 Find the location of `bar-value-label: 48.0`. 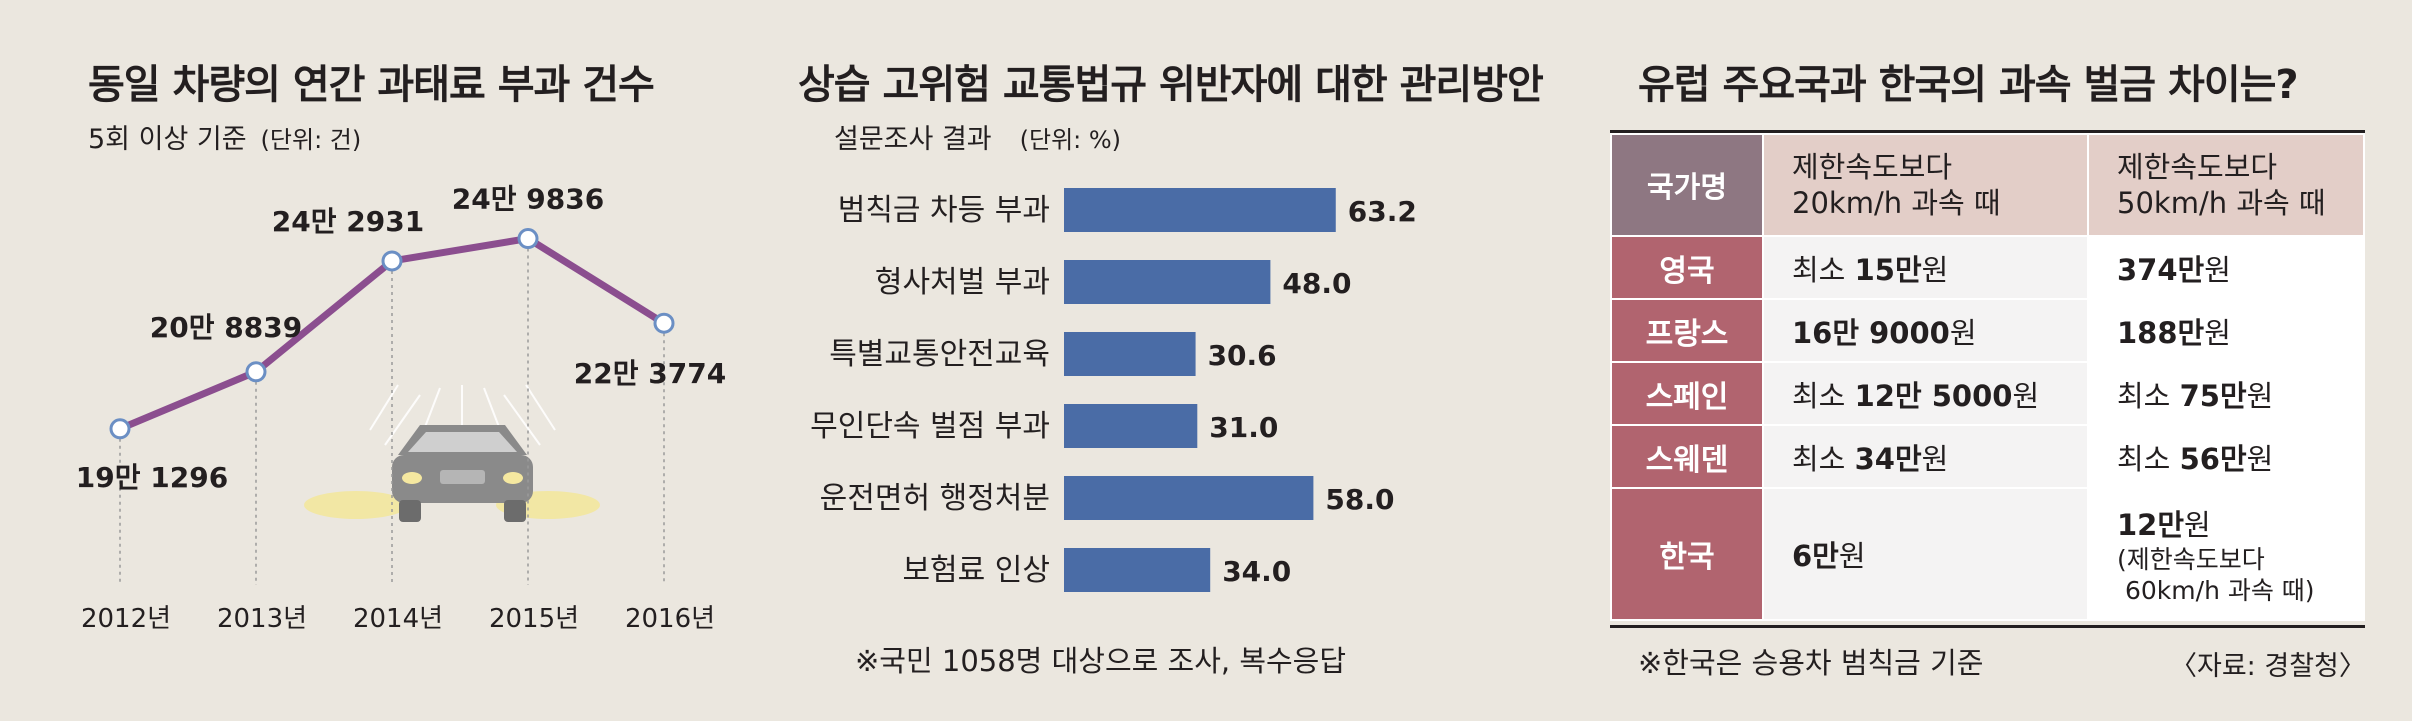

bar-value-label: 48.0 is located at coordinates (1316, 283).